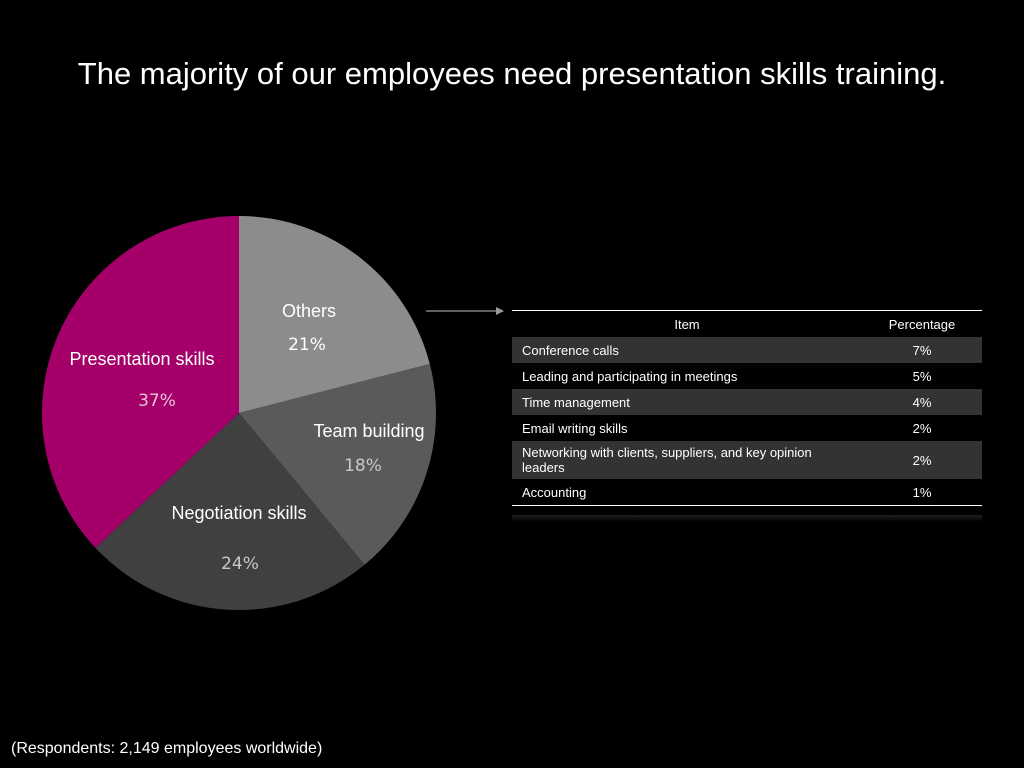 The height and width of the screenshot is (768, 1024). Describe the element at coordinates (687, 324) in the screenshot. I see `header-item: Item` at that location.